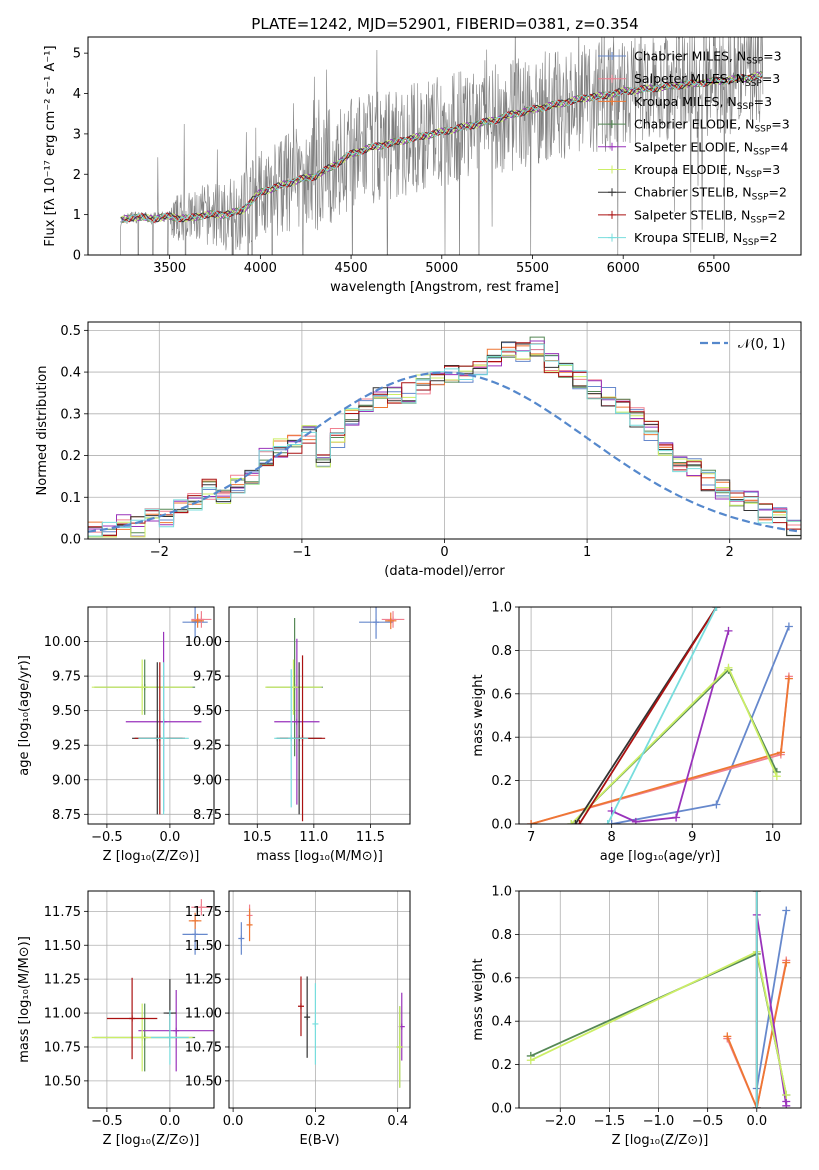  I want to click on legend-label-name: Chabrier ELODIE, N, so click(694, 124).